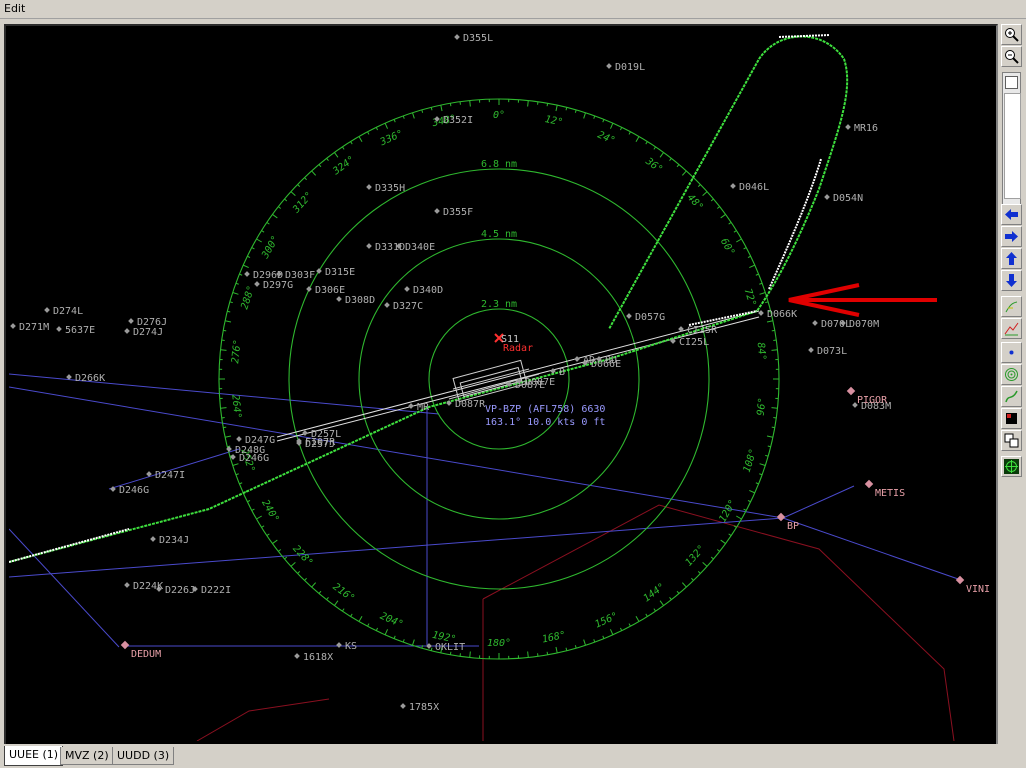 The height and width of the screenshot is (768, 1026). Describe the element at coordinates (313, 657) in the screenshot. I see `fix-1618x: 1618X` at that location.